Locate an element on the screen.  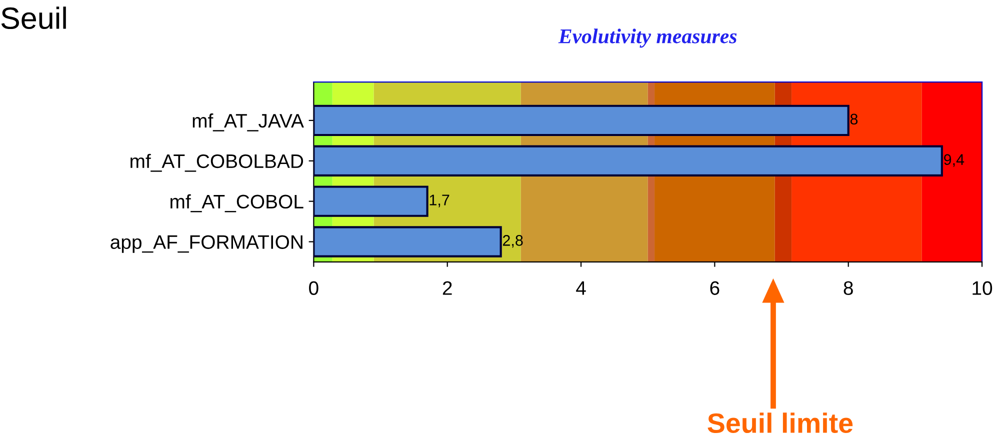
chart-title: Evolutivity measures is located at coordinates (647, 38).